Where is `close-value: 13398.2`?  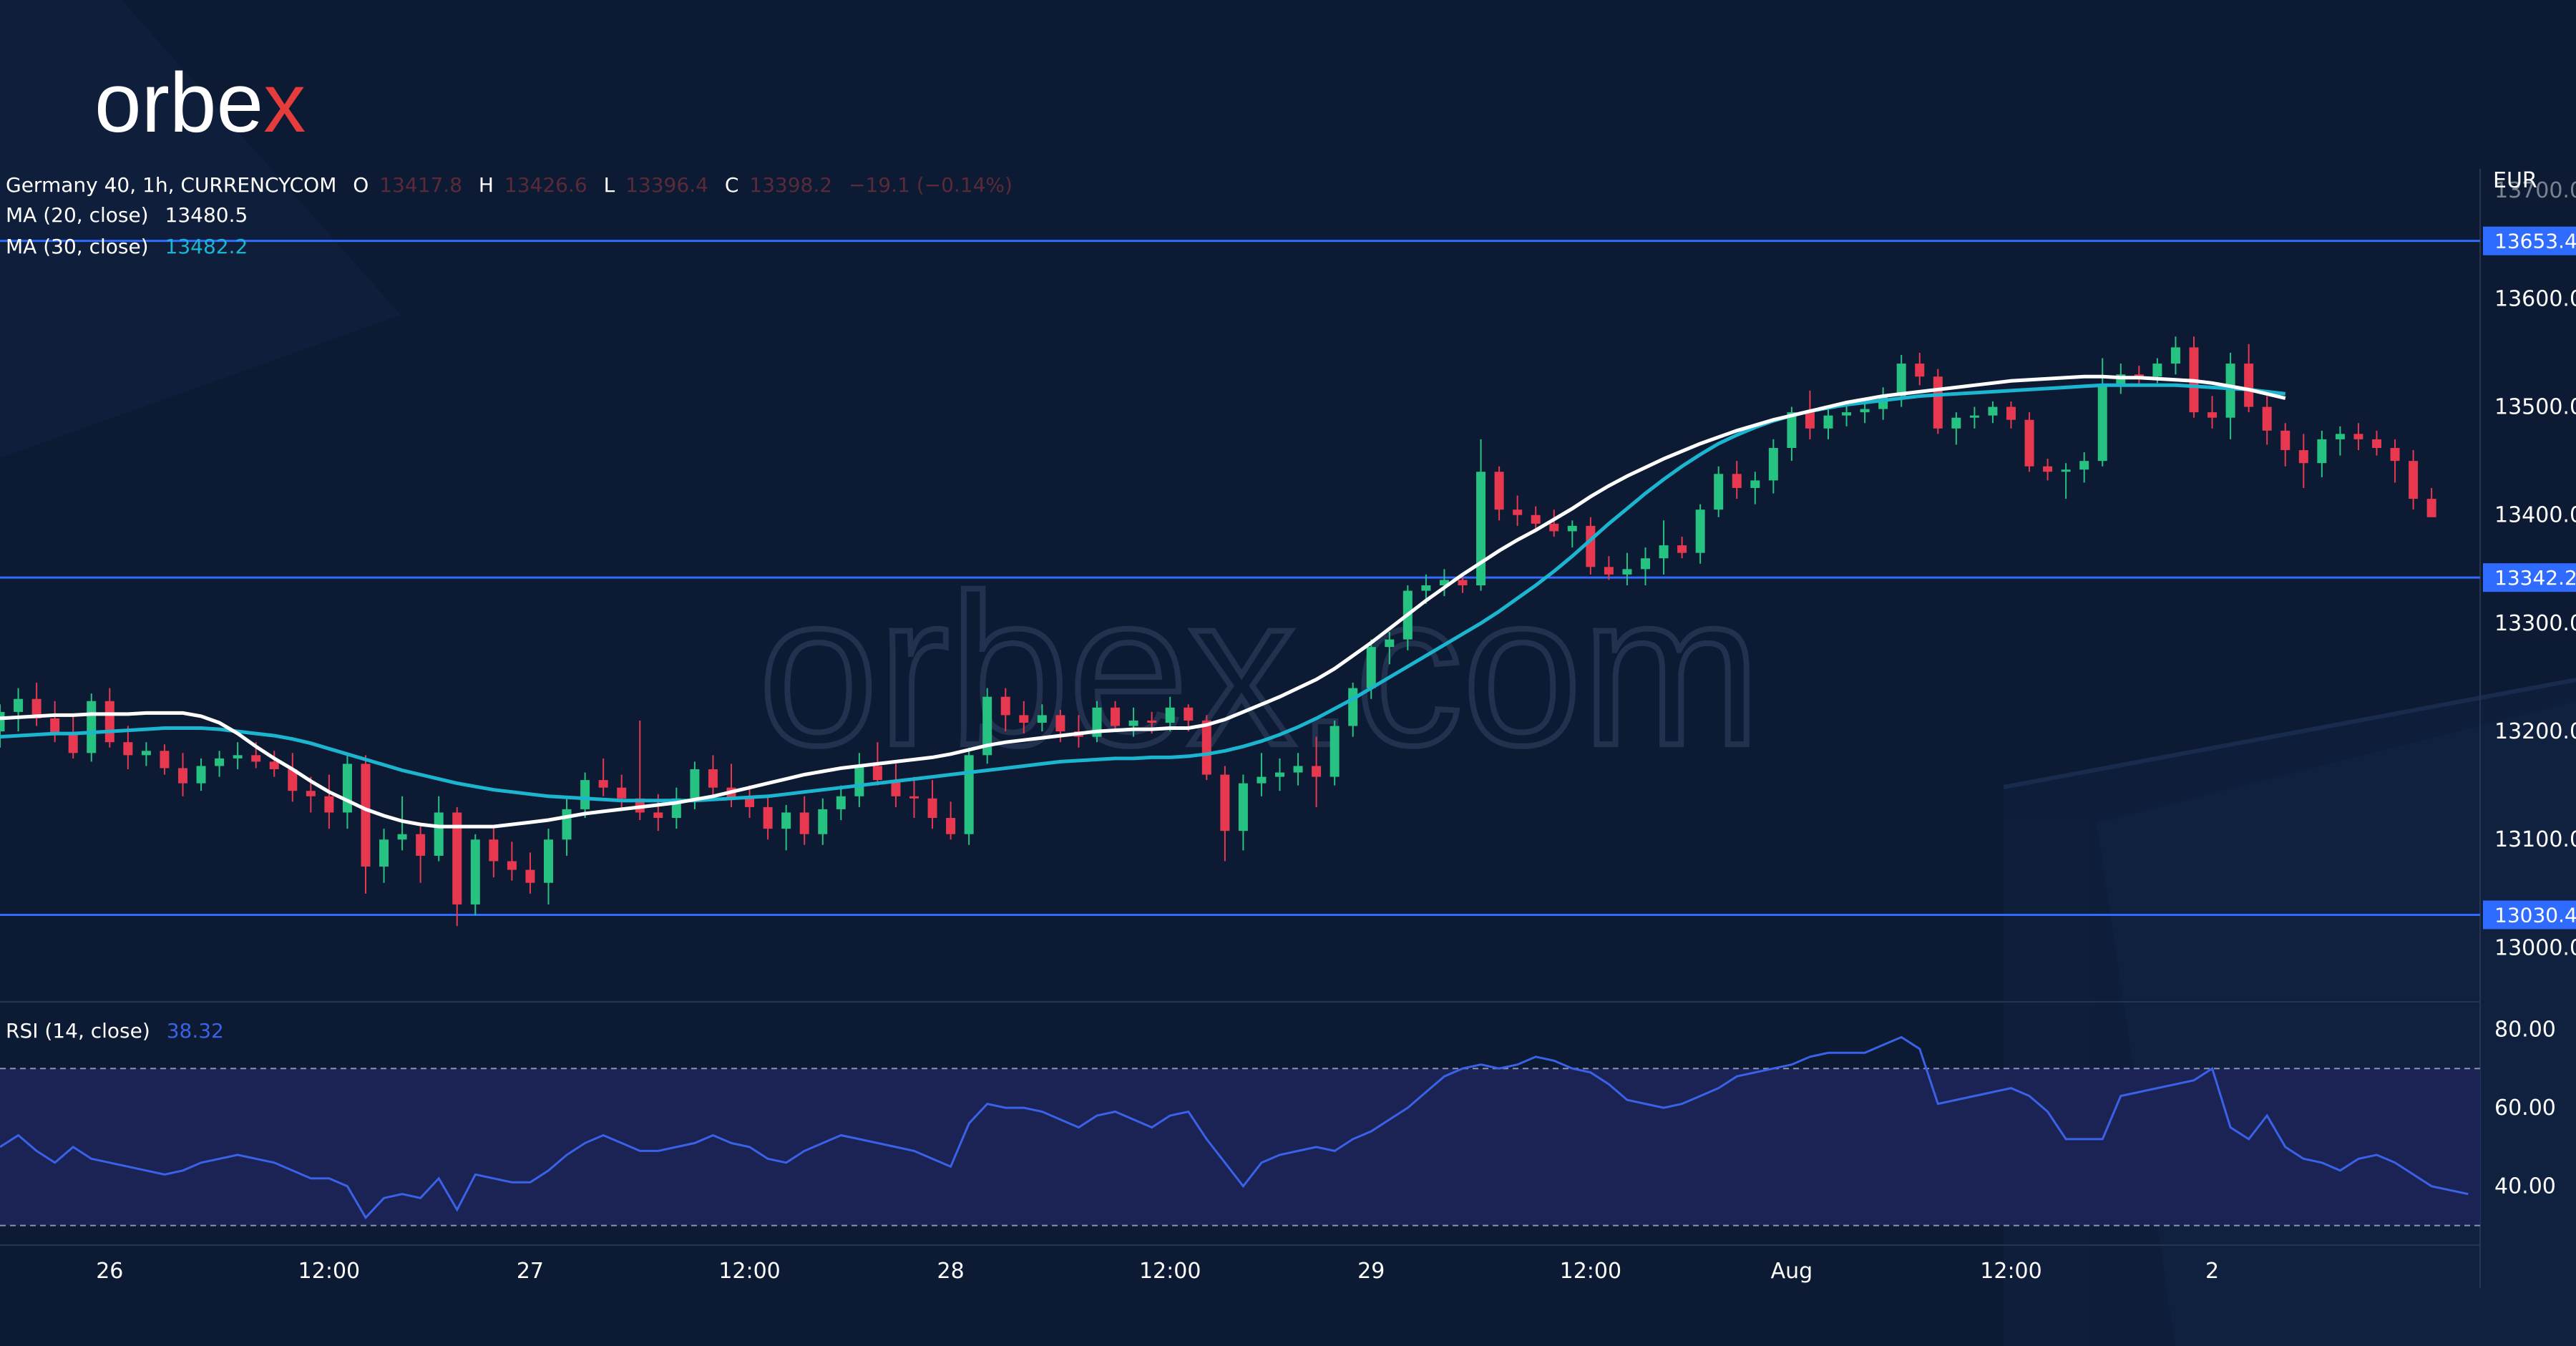 close-value: 13398.2 is located at coordinates (790, 185).